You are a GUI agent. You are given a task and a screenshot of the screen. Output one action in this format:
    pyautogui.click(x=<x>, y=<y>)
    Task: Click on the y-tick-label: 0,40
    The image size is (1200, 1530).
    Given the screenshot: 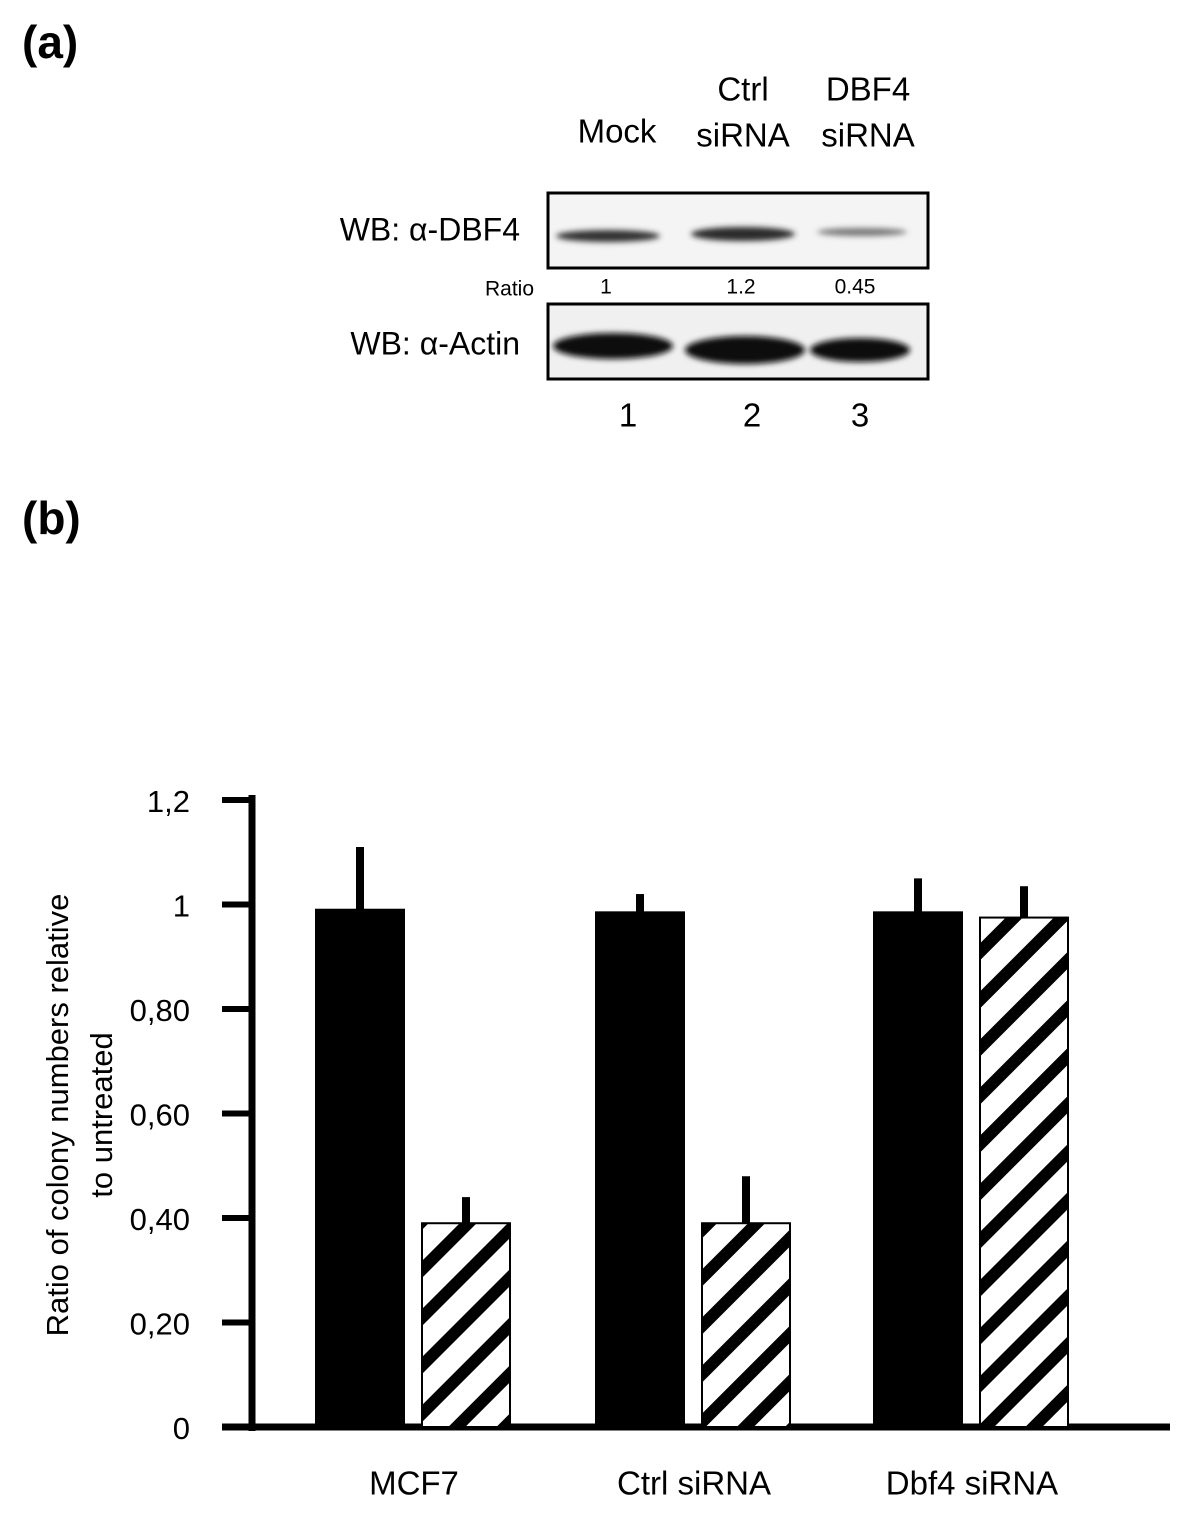 What is the action you would take?
    pyautogui.click(x=160, y=1219)
    